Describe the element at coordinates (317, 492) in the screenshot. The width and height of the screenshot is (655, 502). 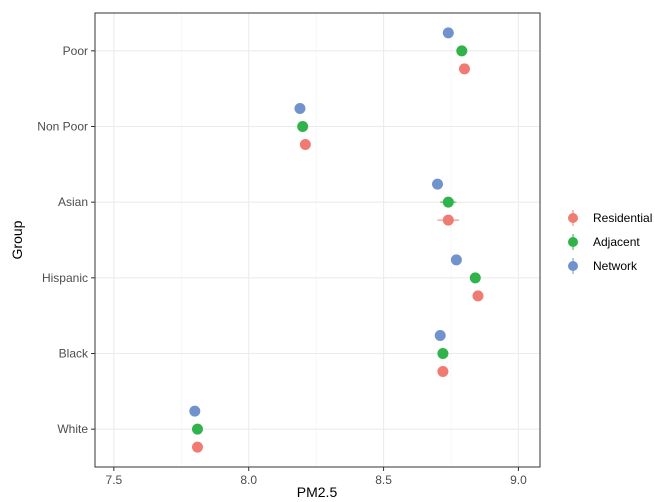
I see `x-axis-title: PM2.5` at that location.